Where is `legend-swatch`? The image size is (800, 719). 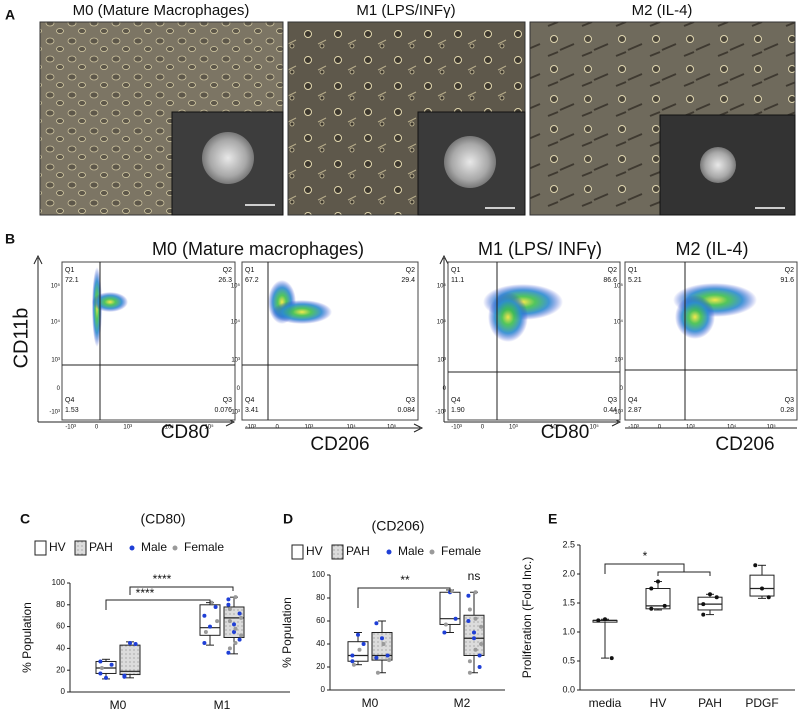
legend-swatch is located at coordinates (337, 552).